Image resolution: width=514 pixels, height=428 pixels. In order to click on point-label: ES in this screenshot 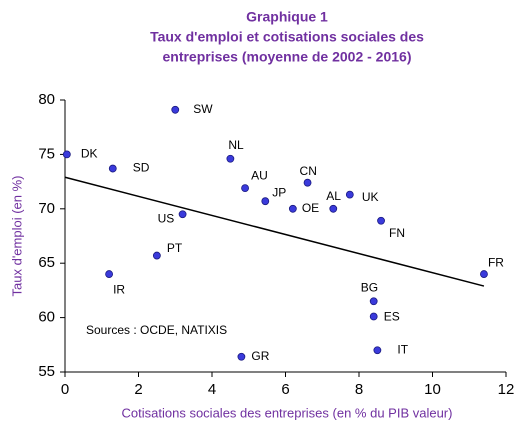, I will do `click(392, 317)`.